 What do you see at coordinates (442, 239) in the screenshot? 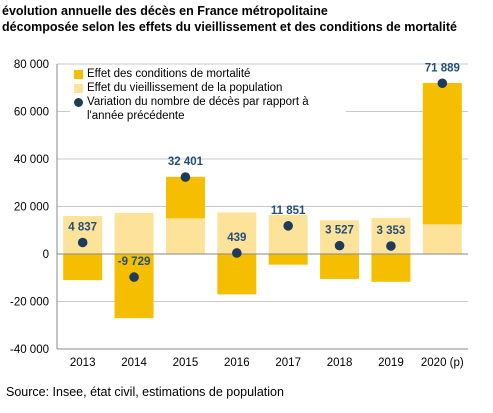
I see `bar-aging-2020 (p)` at bounding box center [442, 239].